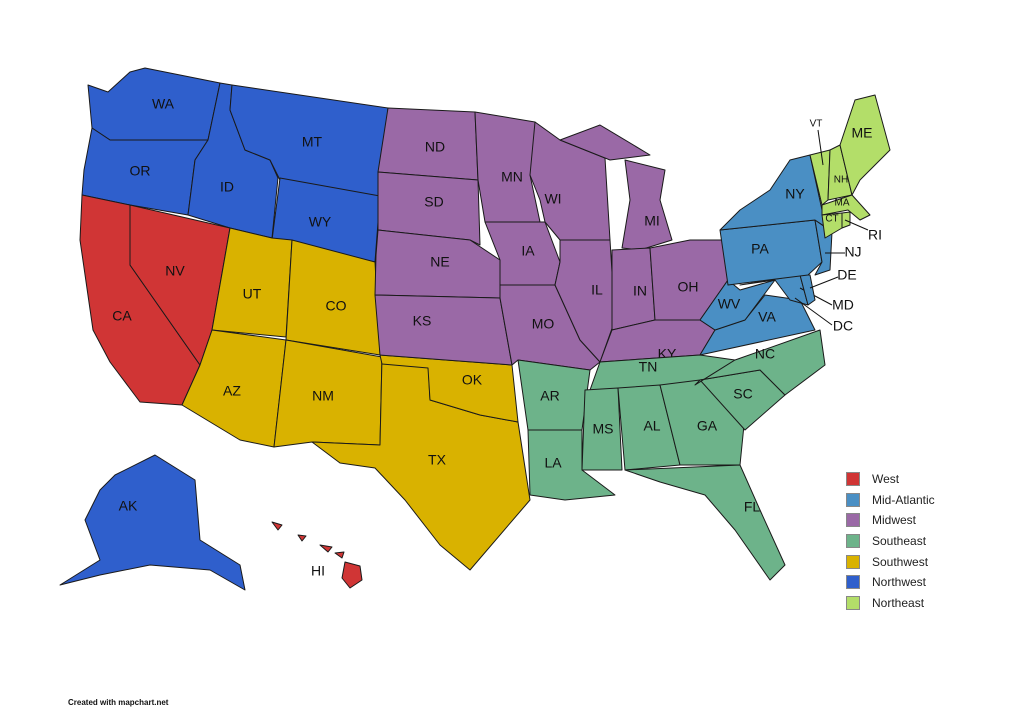 The image size is (1024, 717). Describe the element at coordinates (886, 479) in the screenshot. I see `legend-label: West` at that location.